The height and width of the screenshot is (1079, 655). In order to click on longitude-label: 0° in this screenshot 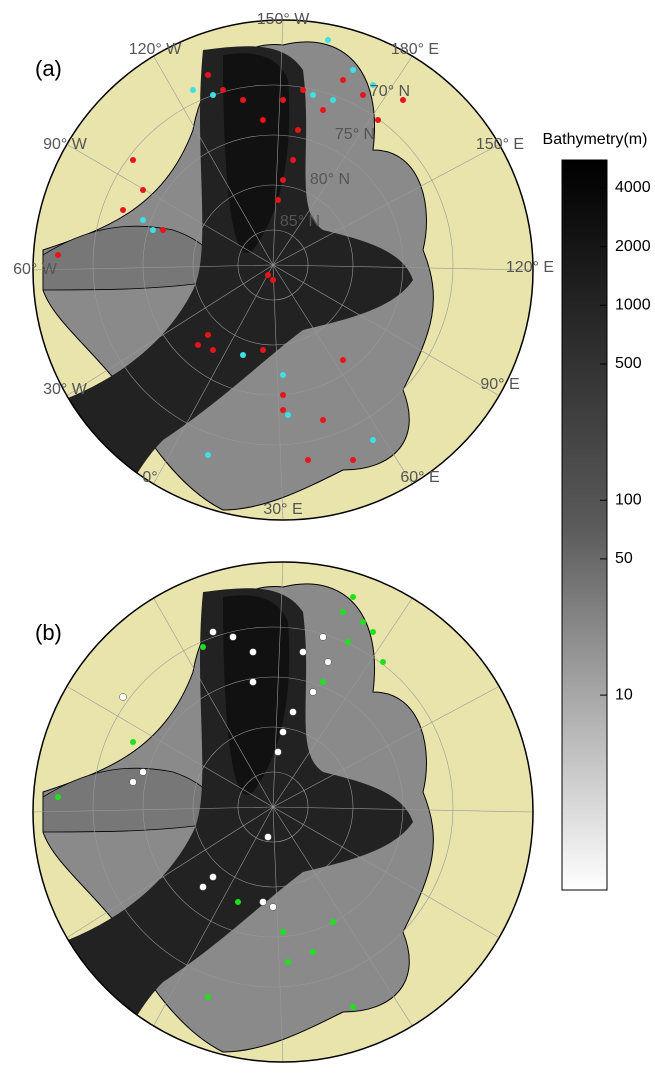, I will do `click(149, 477)`.